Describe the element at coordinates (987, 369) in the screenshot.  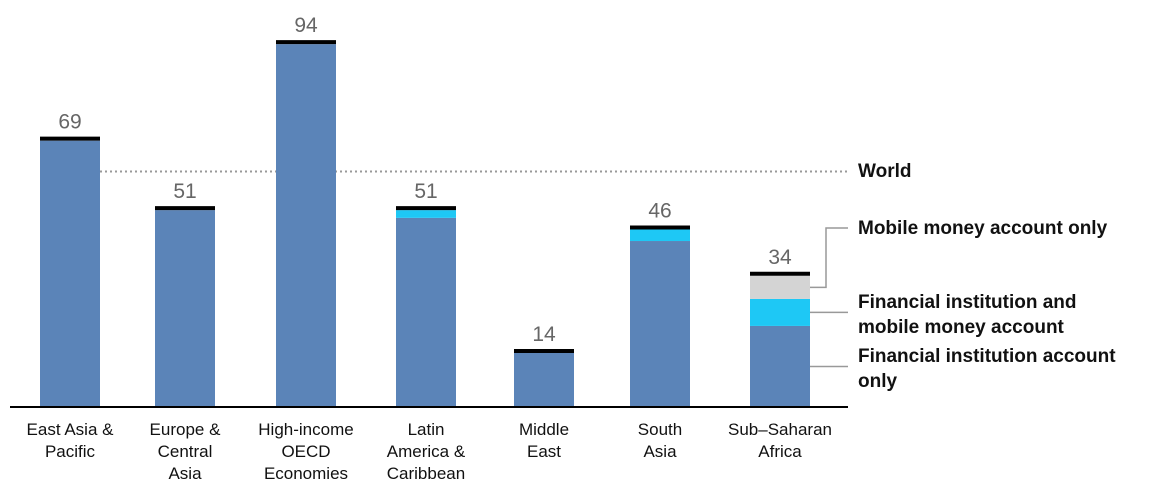
I see `legend-label: Financial institution account only` at that location.